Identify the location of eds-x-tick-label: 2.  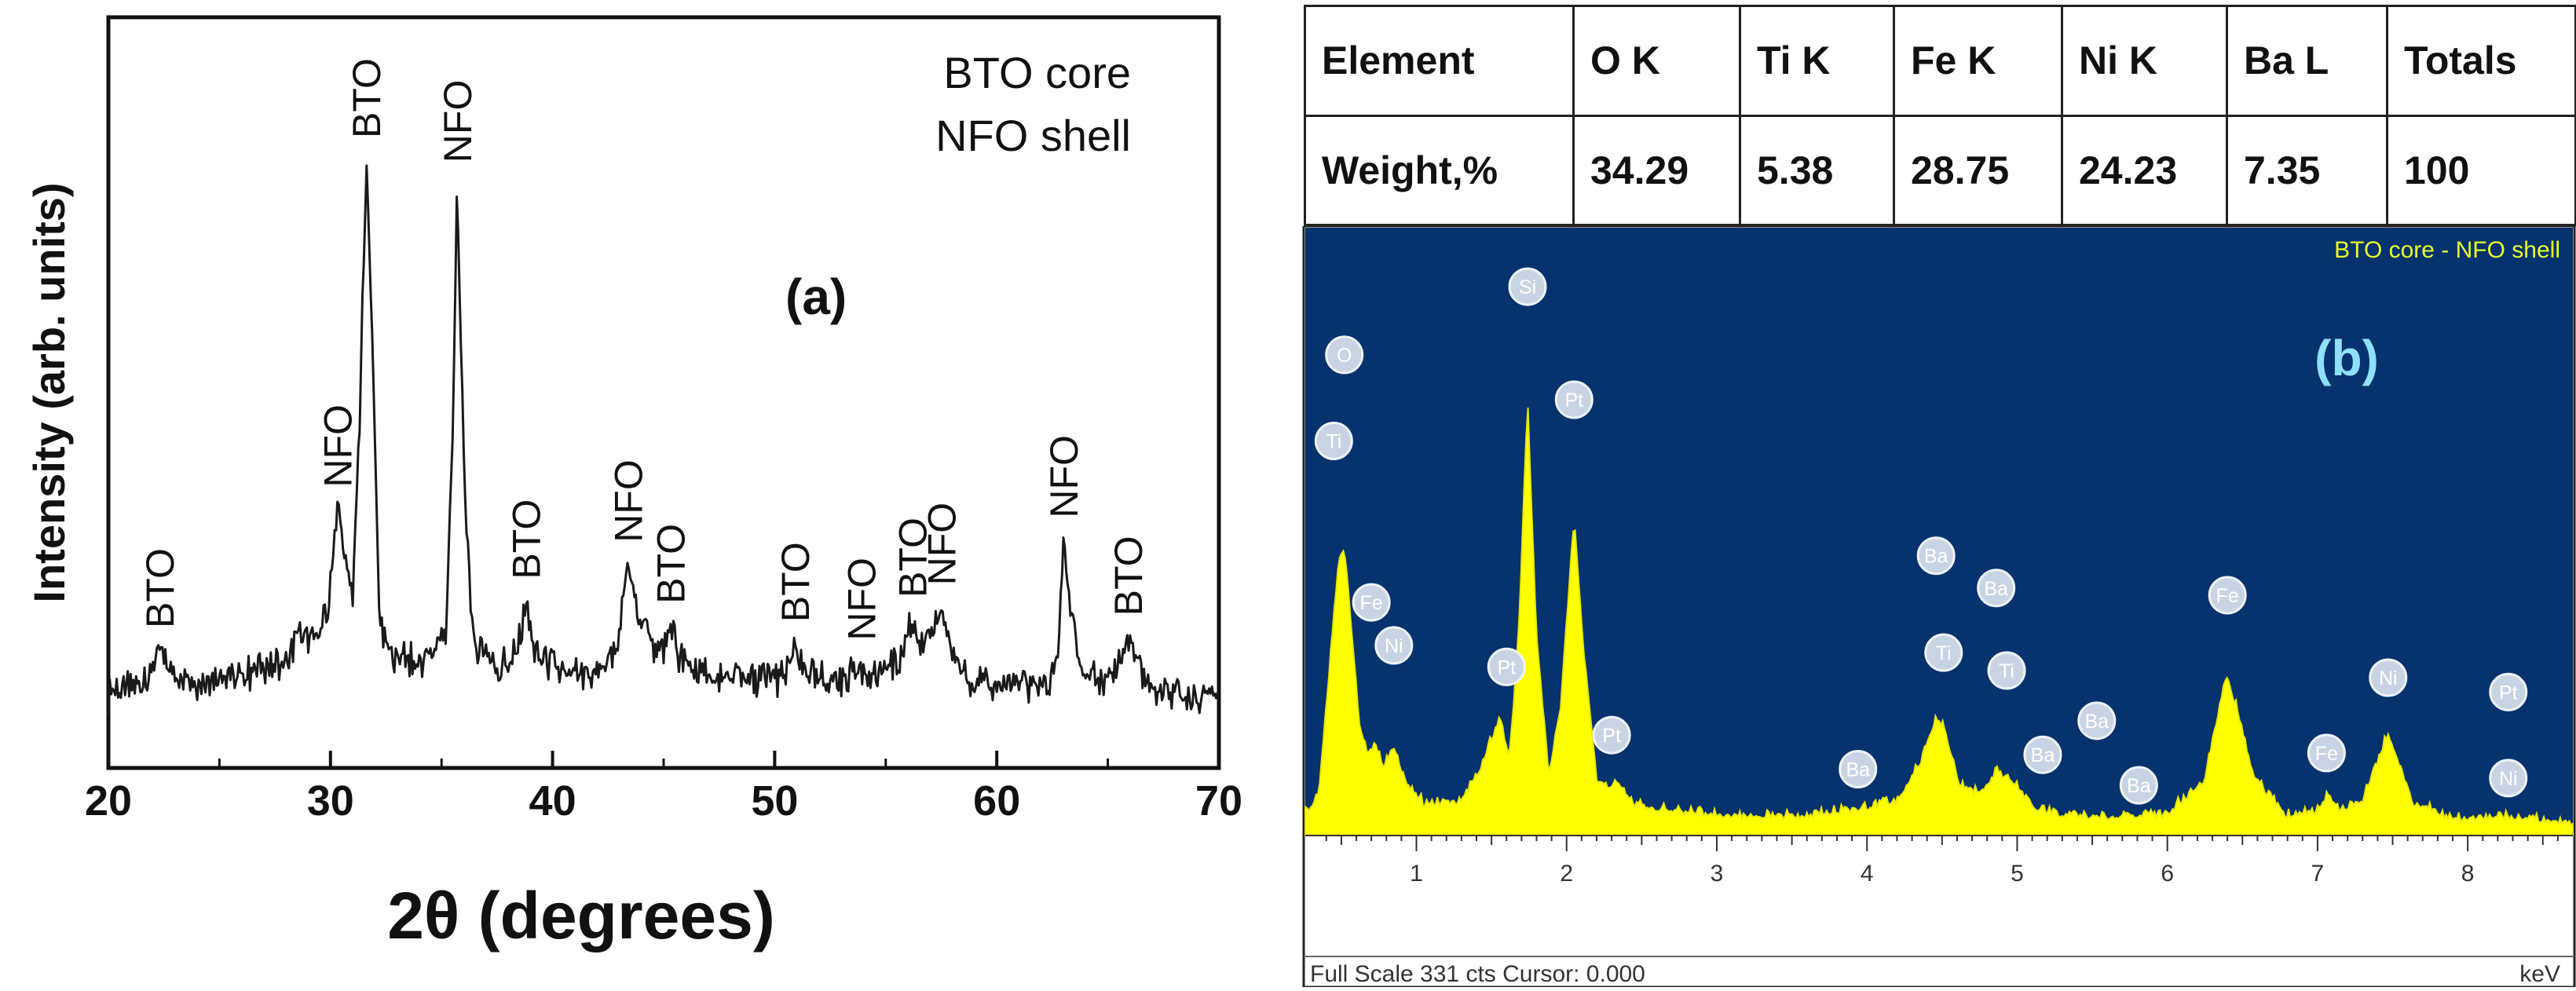
(1567, 874).